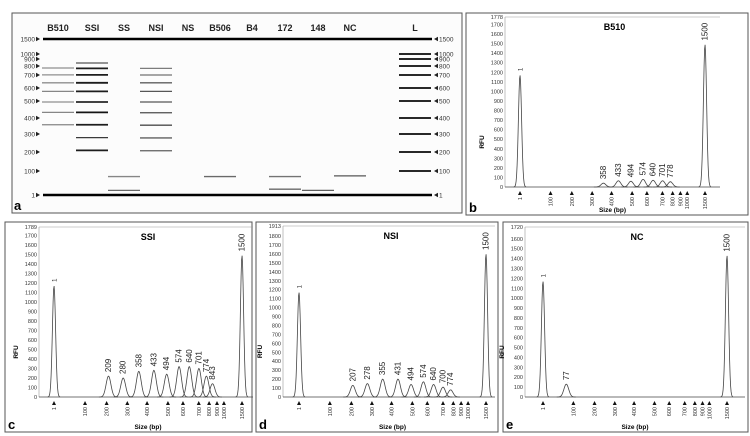 Image resolution: width=750 pixels, height=436 pixels. Describe the element at coordinates (276, 371) in the screenshot. I see `y-tick-label: 300` at that location.